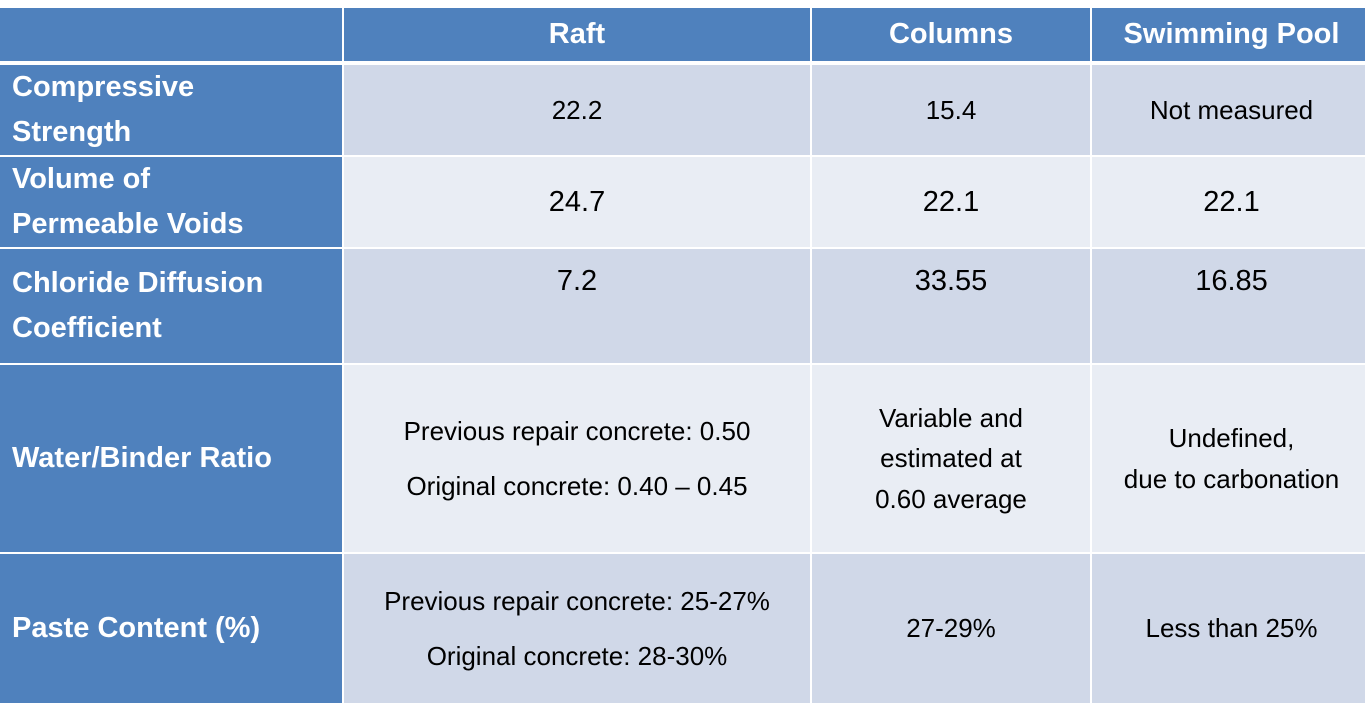  Describe the element at coordinates (577, 111) in the screenshot. I see `cell-compressive-raft: 22.2` at that location.